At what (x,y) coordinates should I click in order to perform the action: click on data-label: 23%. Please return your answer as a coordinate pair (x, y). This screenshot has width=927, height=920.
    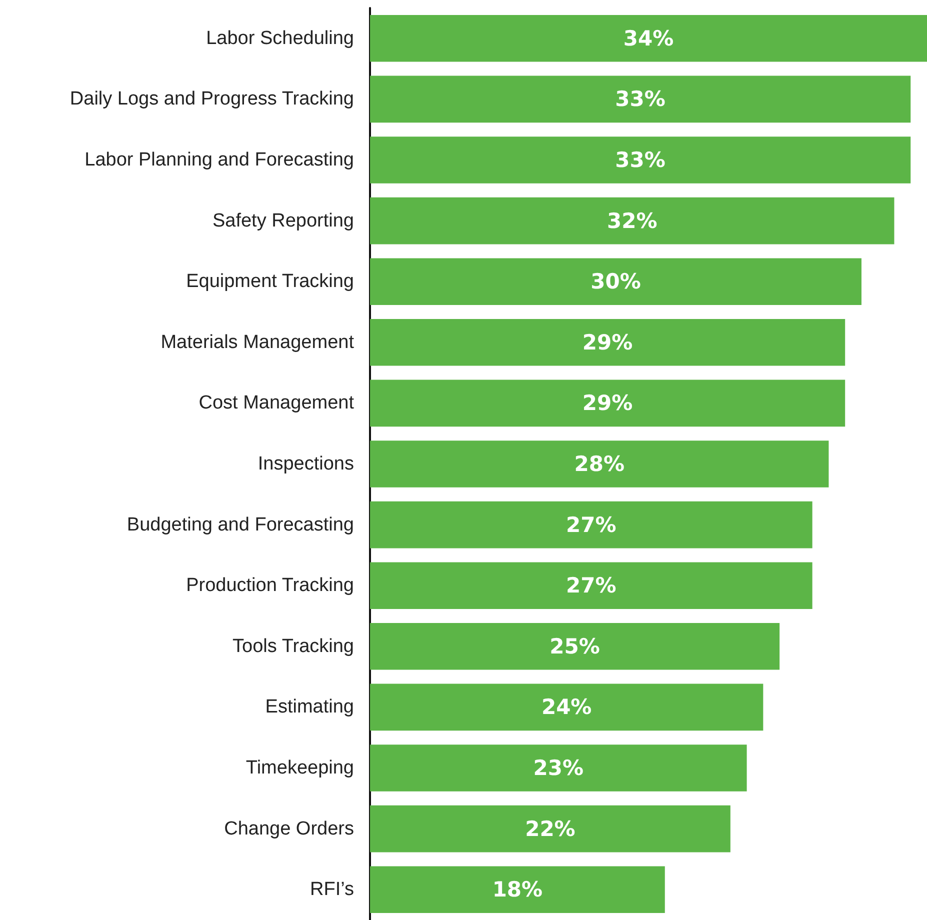
    Looking at the image, I should click on (558, 768).